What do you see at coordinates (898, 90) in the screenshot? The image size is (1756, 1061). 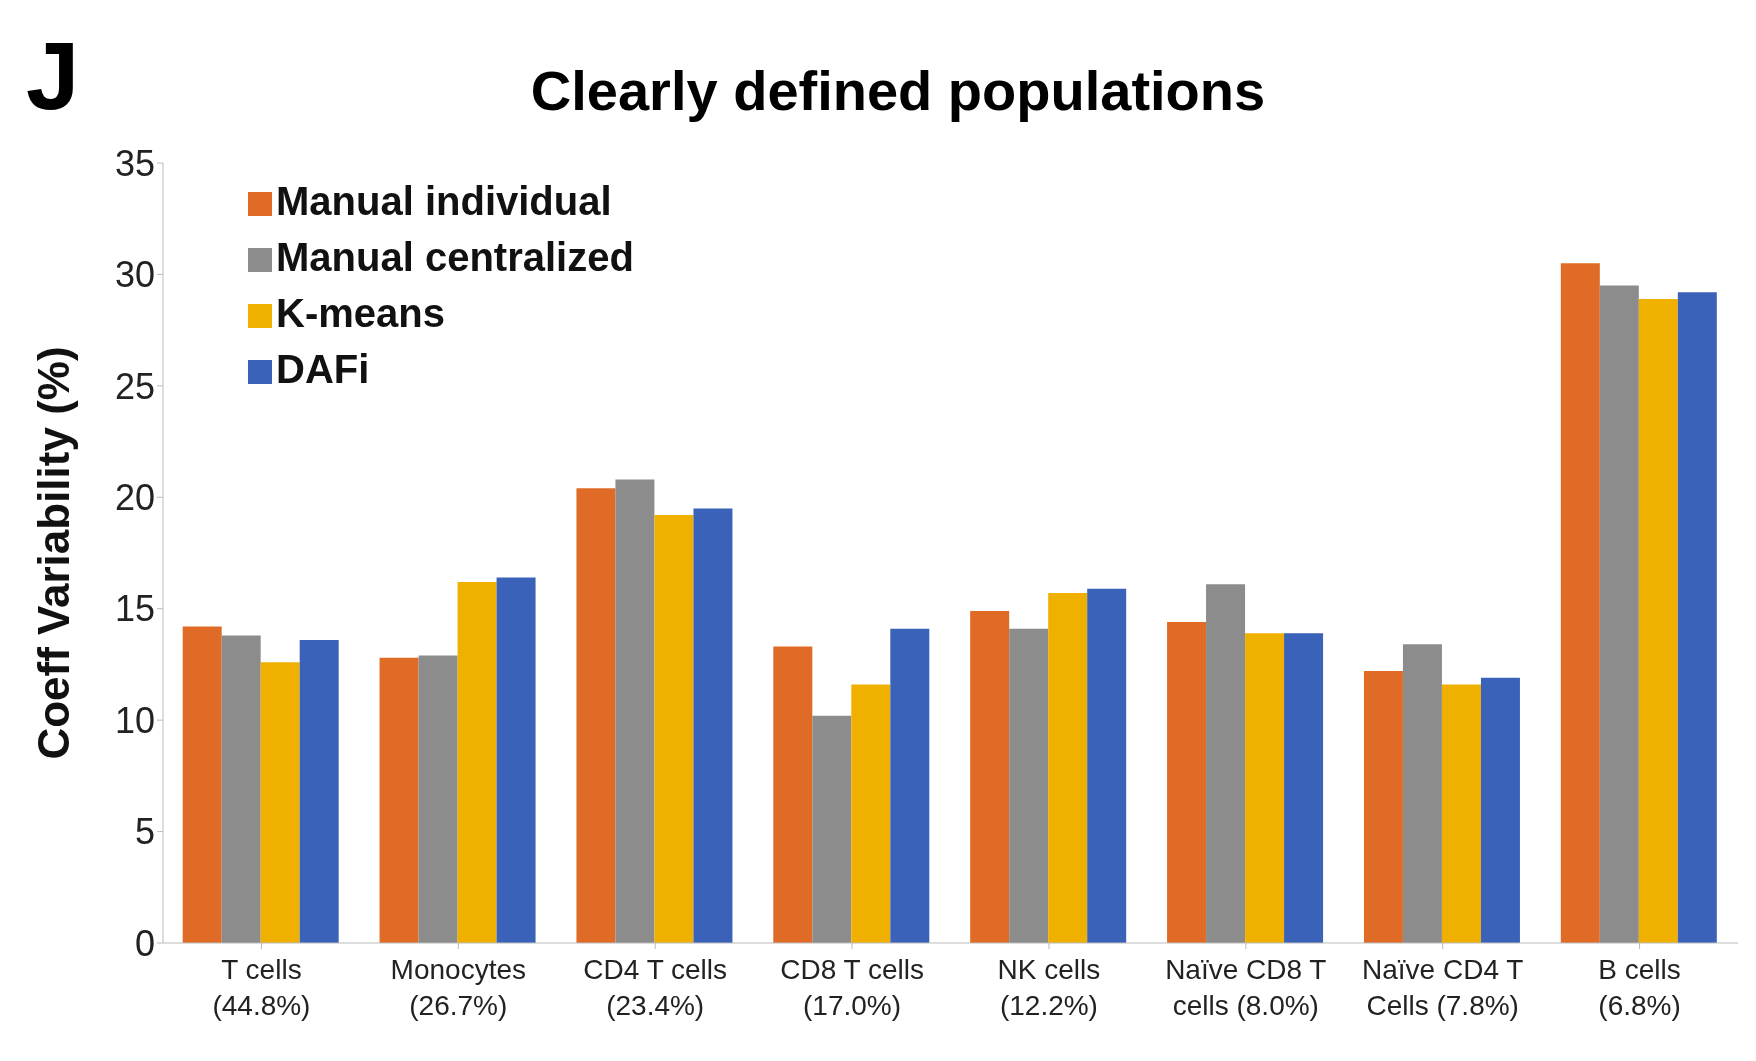 I see `chart-title: Clearly defined populations` at bounding box center [898, 90].